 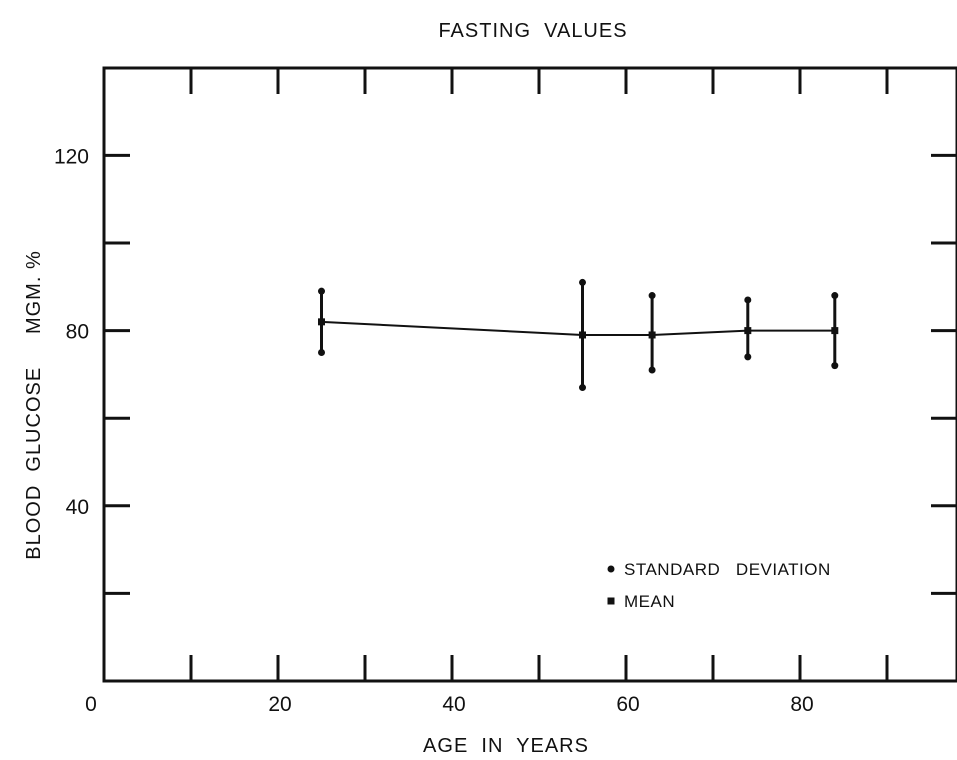 I want to click on y-tick-label: 120, so click(x=71, y=156).